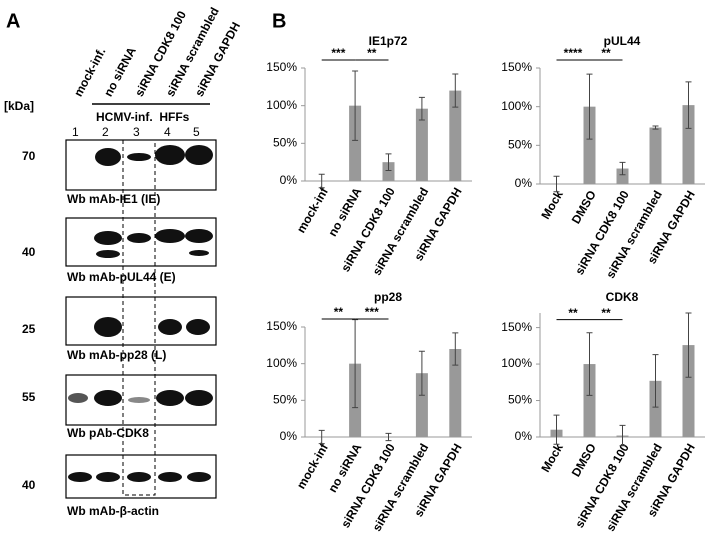 The image size is (712, 534). I want to click on blot-caption: Wb mAb-β-actin, so click(113, 511).